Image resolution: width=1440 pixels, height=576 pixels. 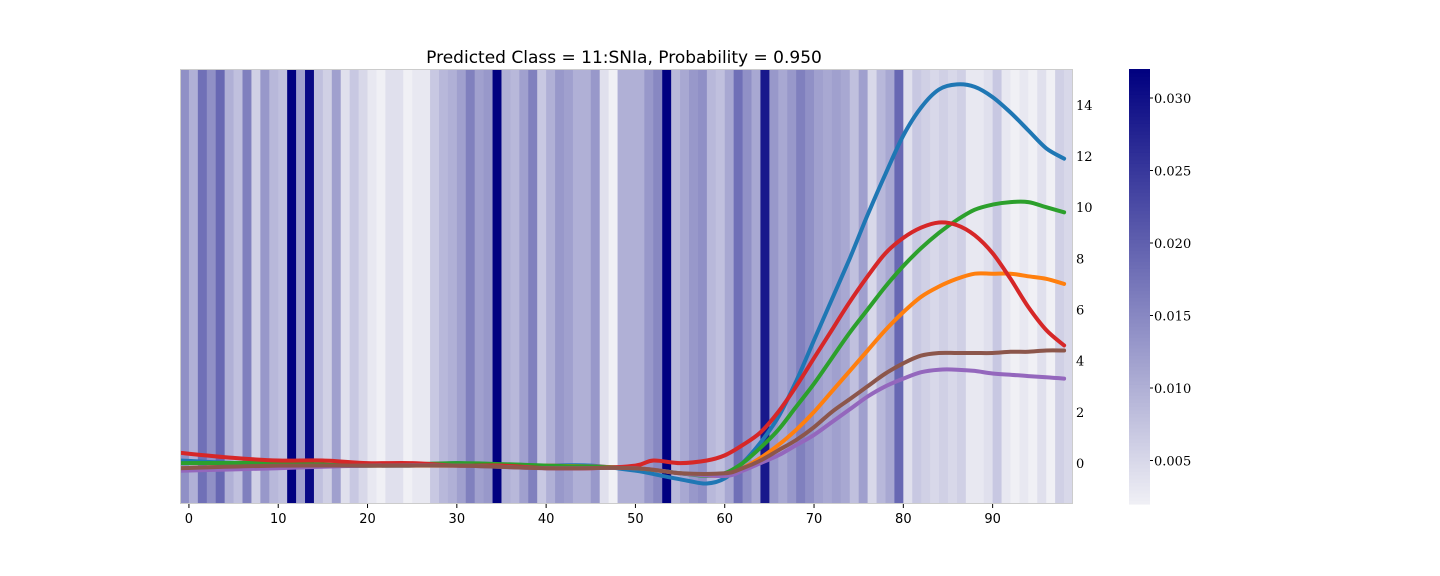 I want to click on y-axis: 0 2 4 6 8 10 12 14, so click(x=1084, y=285).